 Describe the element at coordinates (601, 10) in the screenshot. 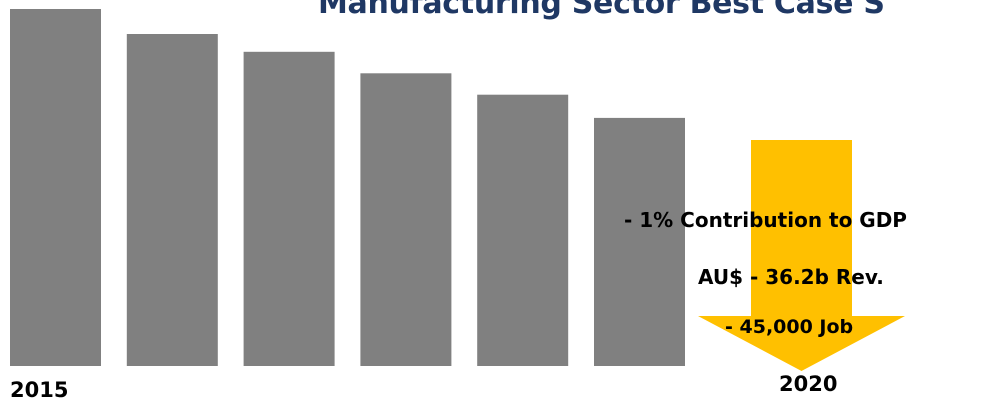

I see `chart-title: Manufacturing Sector Best Case S` at that location.